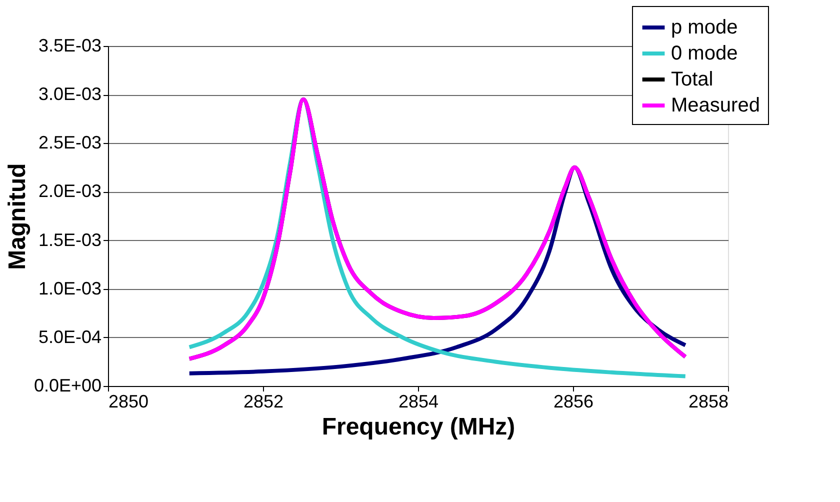 Image resolution: width=840 pixels, height=502 pixels. Describe the element at coordinates (692, 79) in the screenshot. I see `legend-label: Total` at that location.